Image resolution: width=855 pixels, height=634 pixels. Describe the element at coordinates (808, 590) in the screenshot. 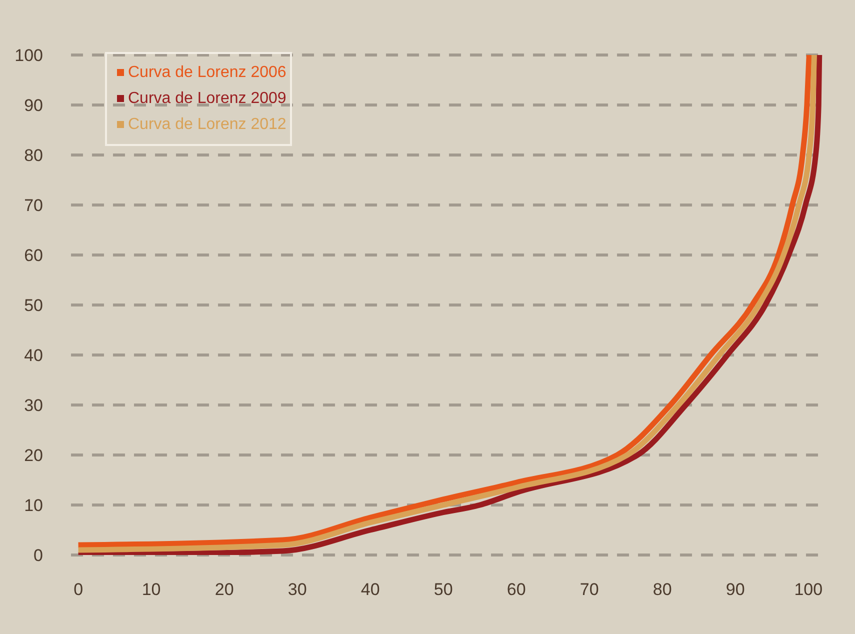

I see `x-tick-label: 100` at that location.